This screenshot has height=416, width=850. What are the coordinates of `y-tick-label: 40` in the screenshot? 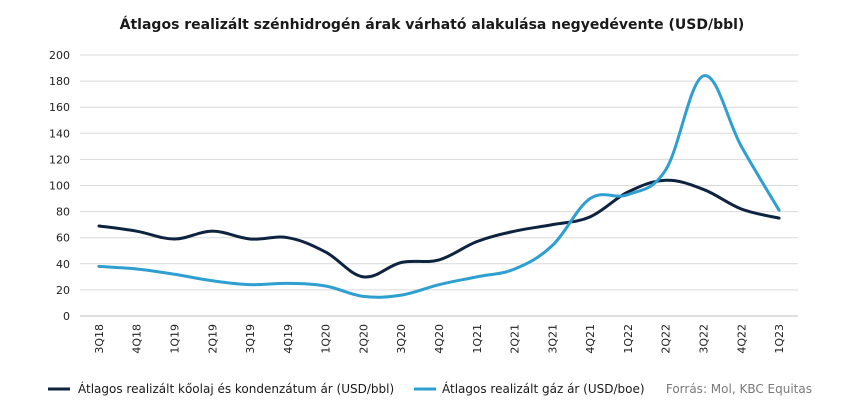 It's located at (63, 264).